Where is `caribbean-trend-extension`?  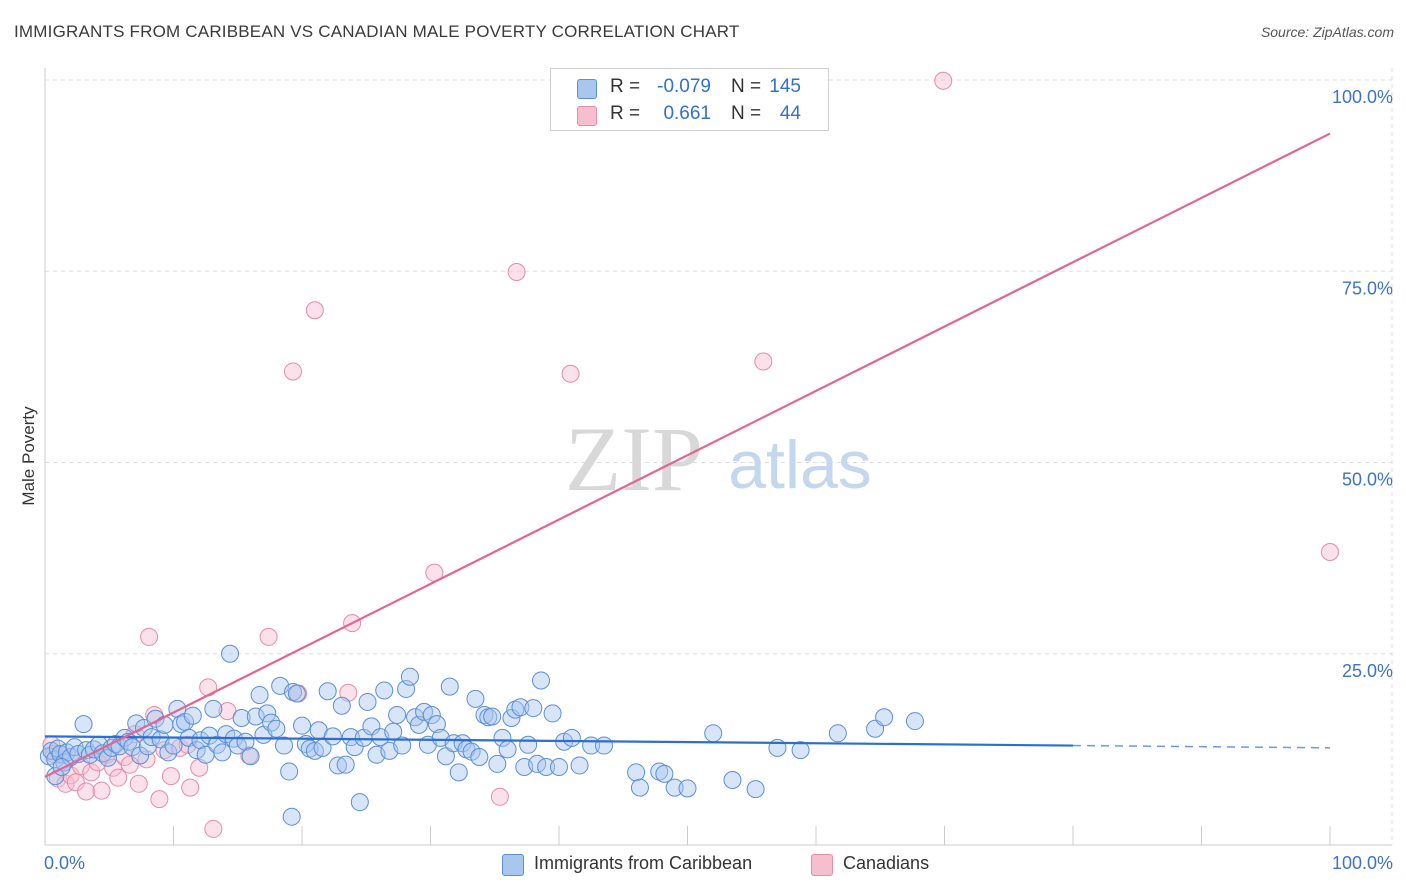 caribbean-trend-extension is located at coordinates (1201, 746).